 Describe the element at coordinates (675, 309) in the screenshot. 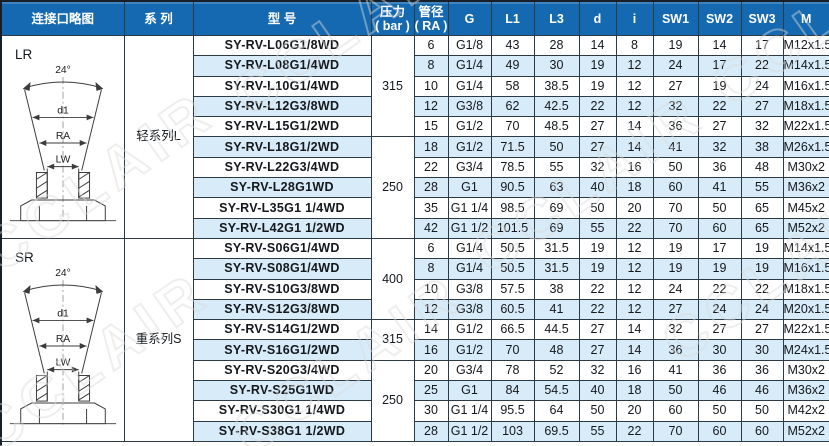

I see `sw1-cell: 27` at that location.